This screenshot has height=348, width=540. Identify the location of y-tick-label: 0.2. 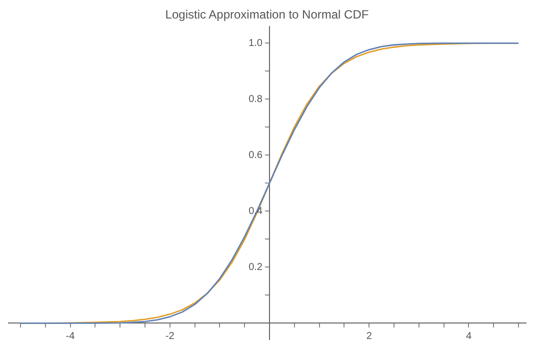
(255, 267).